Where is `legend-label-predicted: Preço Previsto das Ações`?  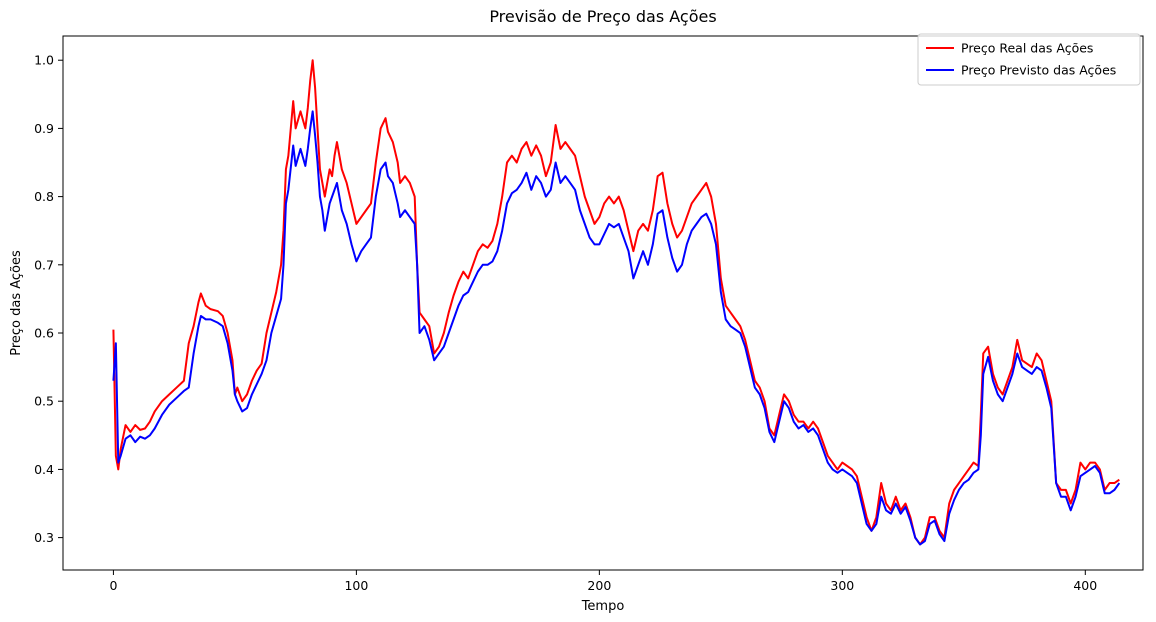 legend-label-predicted: Preço Previsto das Ações is located at coordinates (1038, 70).